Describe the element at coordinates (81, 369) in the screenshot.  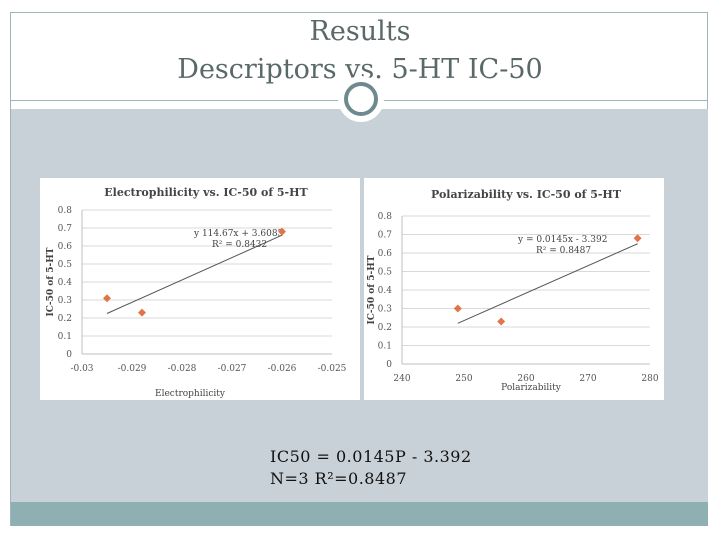
I see `x-tick-label: -0.03` at that location.